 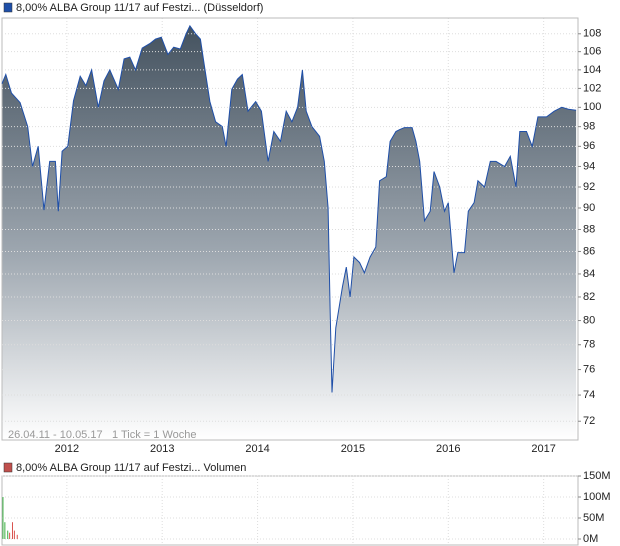 I want to click on y-tick-label: 0M, so click(x=590, y=539).